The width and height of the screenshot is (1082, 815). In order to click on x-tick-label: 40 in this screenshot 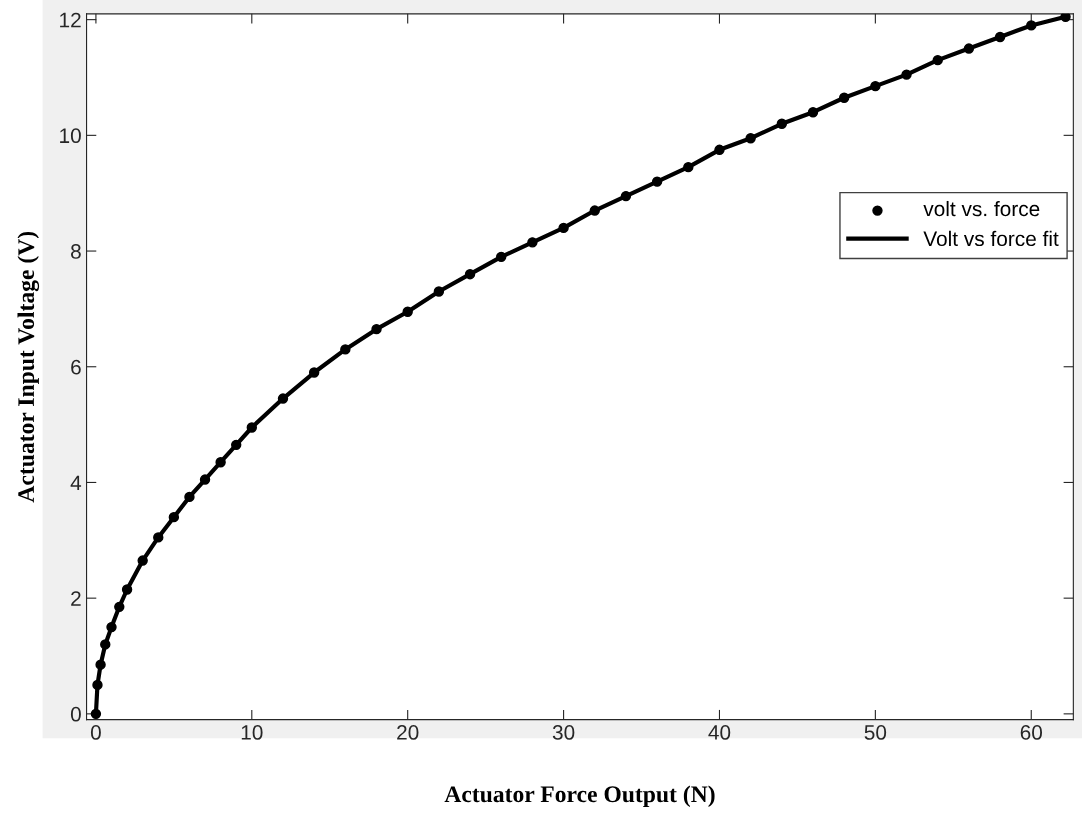, I will do `click(719, 732)`.